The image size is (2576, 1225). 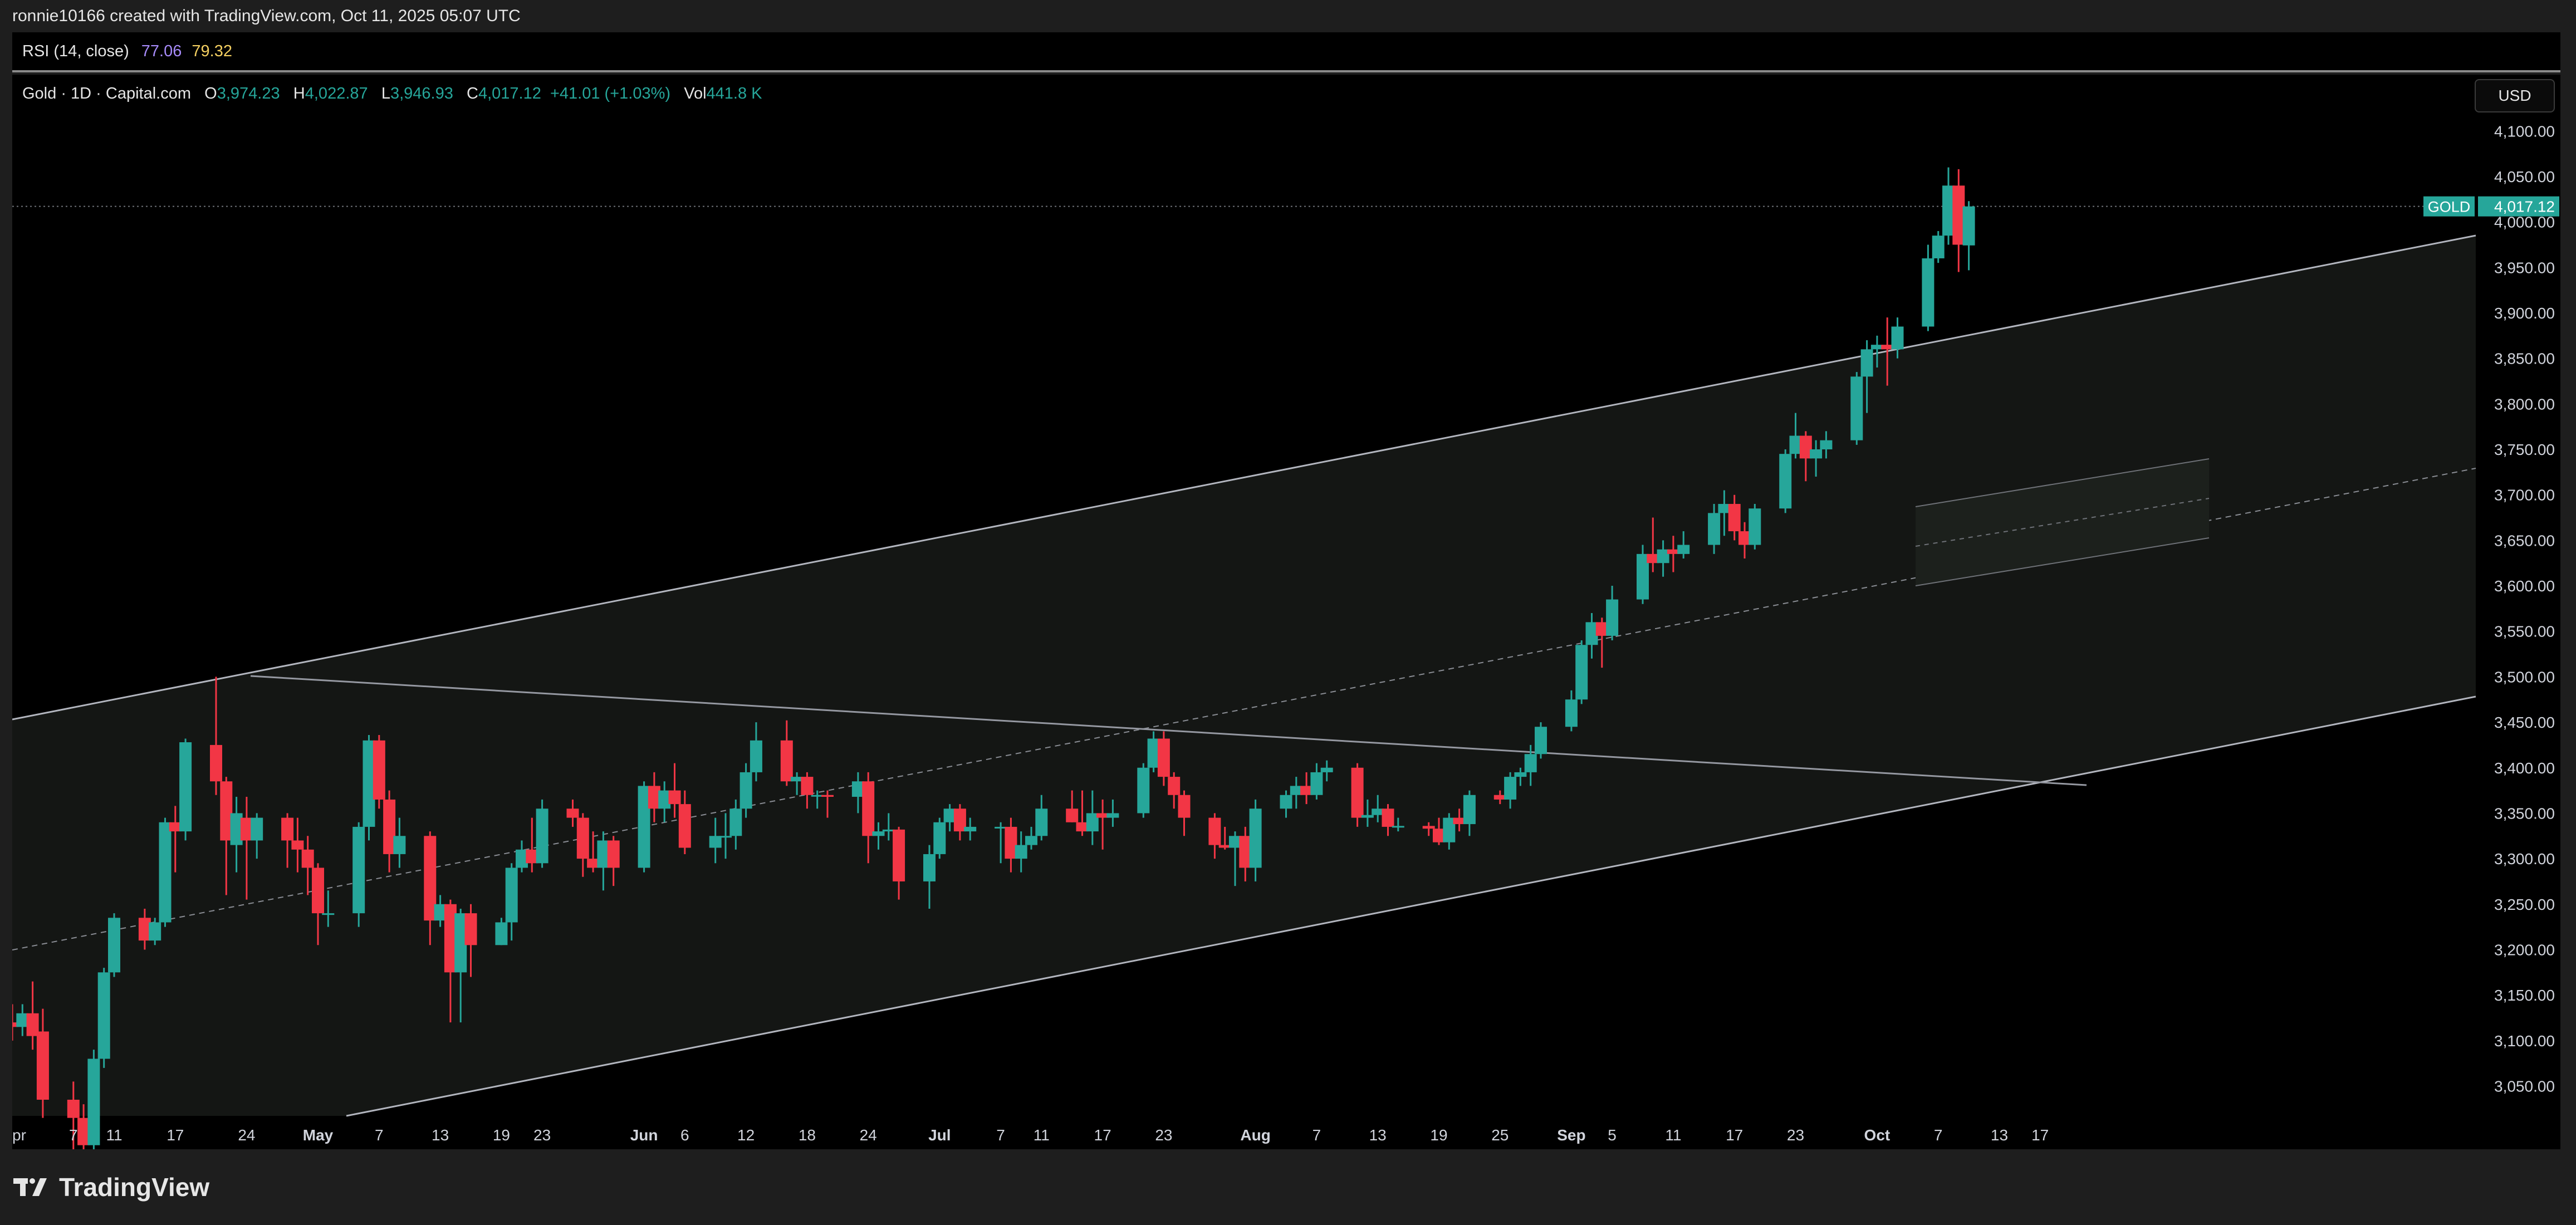 What do you see at coordinates (75, 51) in the screenshot?
I see `rsi-label: RSI (14, close)` at bounding box center [75, 51].